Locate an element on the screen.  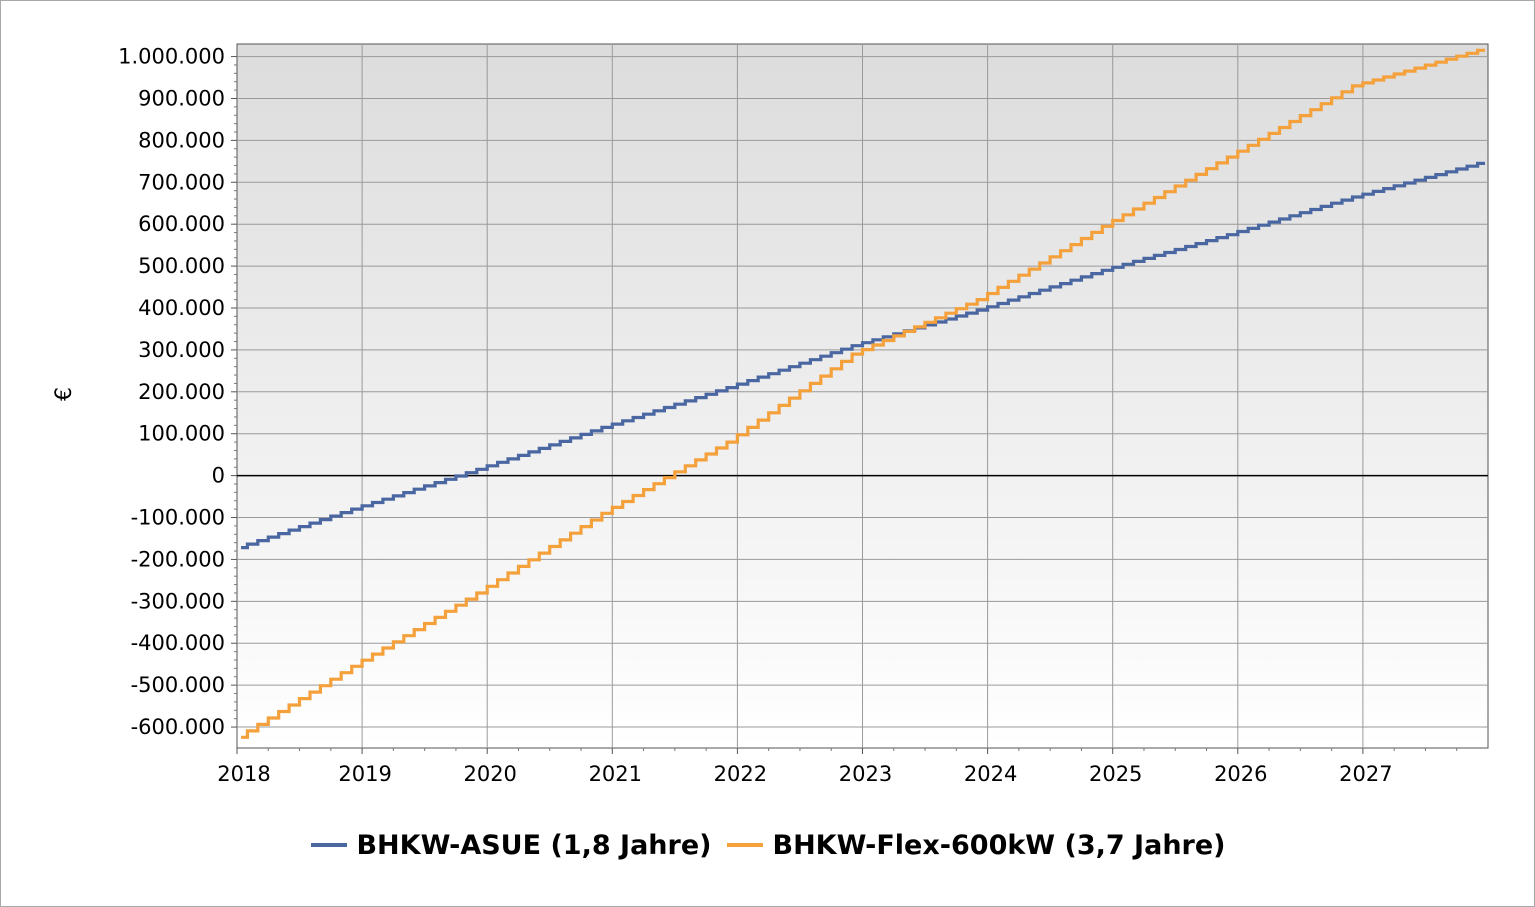
y-tick-label: 500.000 is located at coordinates (181, 266).